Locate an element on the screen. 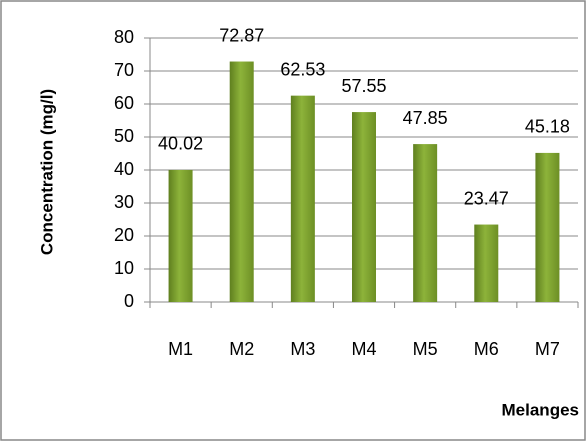  y-axis-title: Concentration (mg/l) is located at coordinates (46, 172).